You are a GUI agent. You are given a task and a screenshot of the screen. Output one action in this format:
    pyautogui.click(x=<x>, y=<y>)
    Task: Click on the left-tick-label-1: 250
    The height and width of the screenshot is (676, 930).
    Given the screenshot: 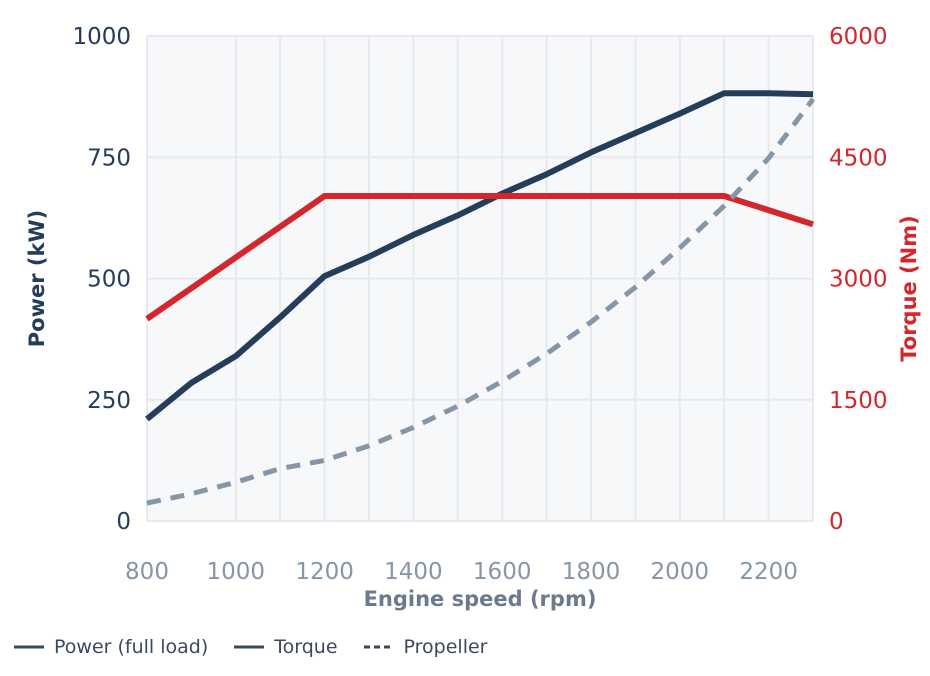 What is the action you would take?
    pyautogui.click(x=109, y=401)
    